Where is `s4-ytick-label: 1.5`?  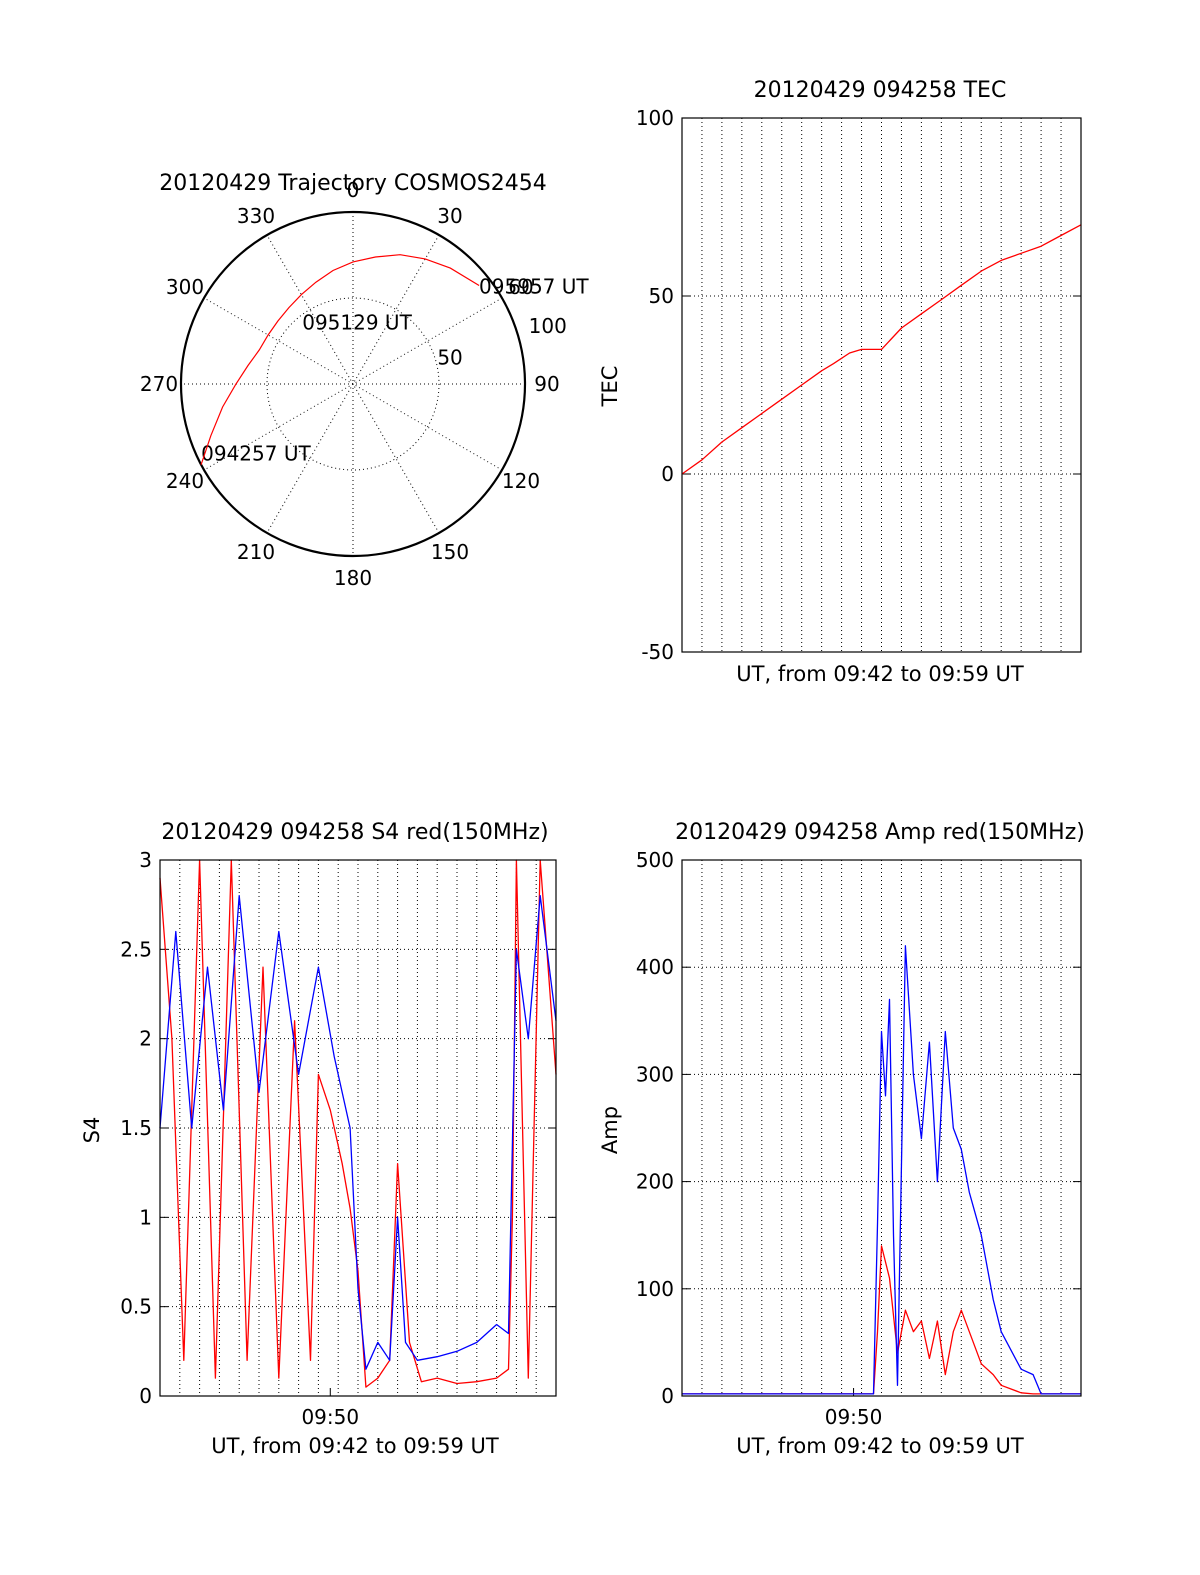
s4-ytick-label: 1.5 is located at coordinates (136, 1128).